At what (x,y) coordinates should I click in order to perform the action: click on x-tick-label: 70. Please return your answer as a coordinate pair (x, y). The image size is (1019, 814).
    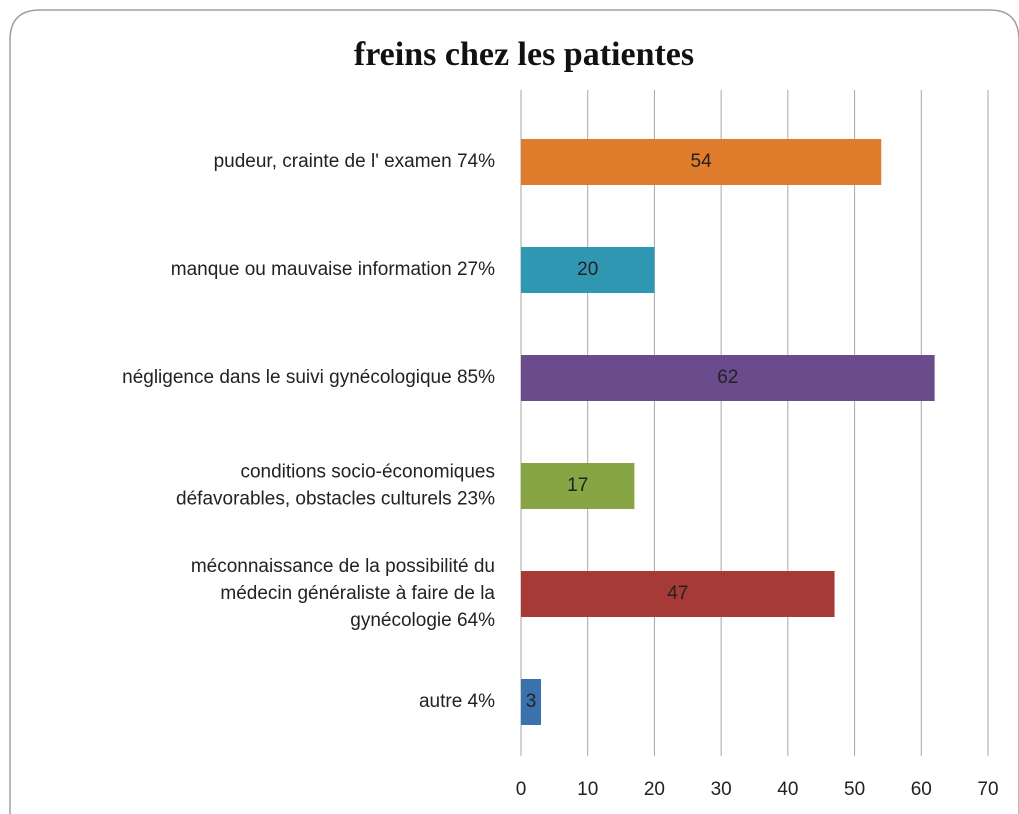
    Looking at the image, I should click on (987, 789).